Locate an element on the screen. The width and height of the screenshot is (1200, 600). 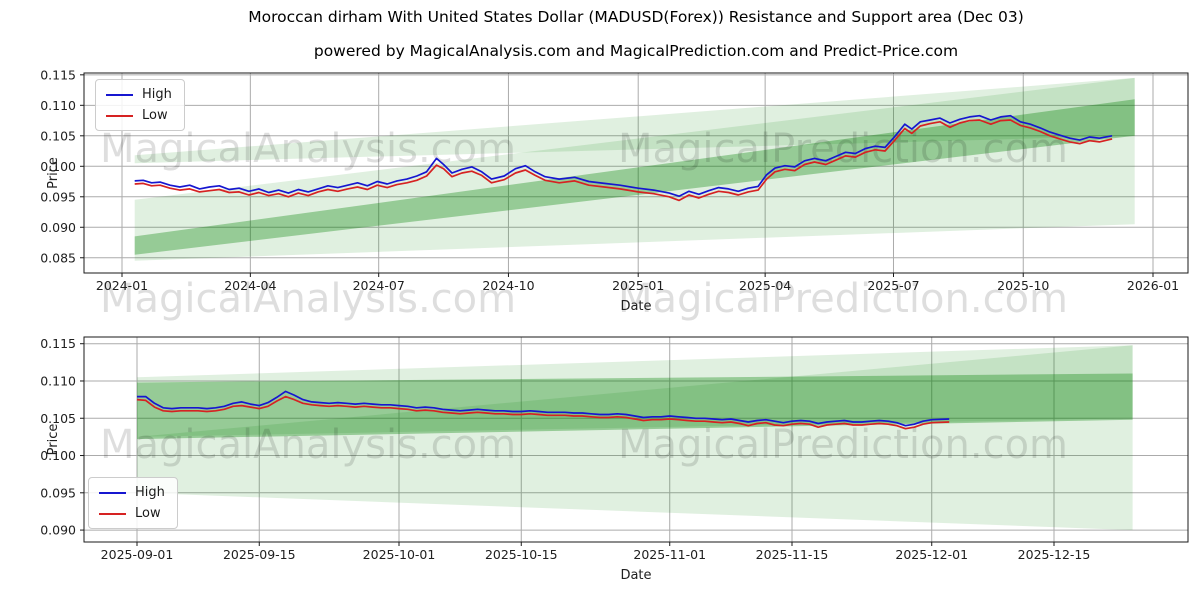
legend-top-chart: High Low is located at coordinates (140, 105).